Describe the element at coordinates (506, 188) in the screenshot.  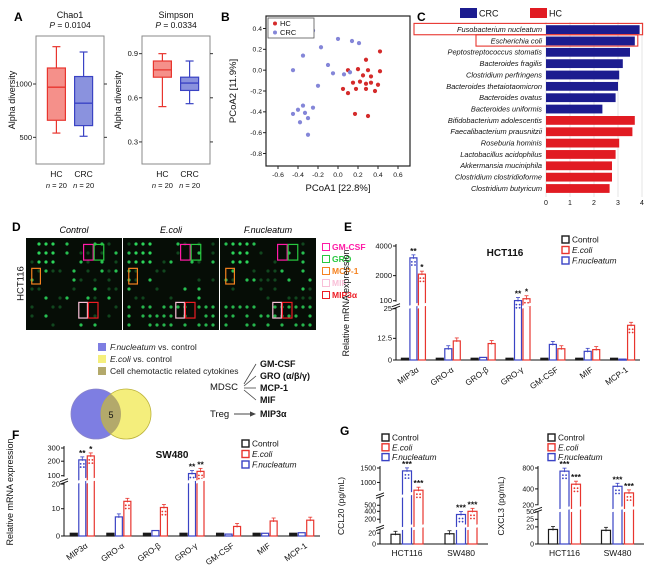
I see `species-label: Clostridium butyricum` at that location.